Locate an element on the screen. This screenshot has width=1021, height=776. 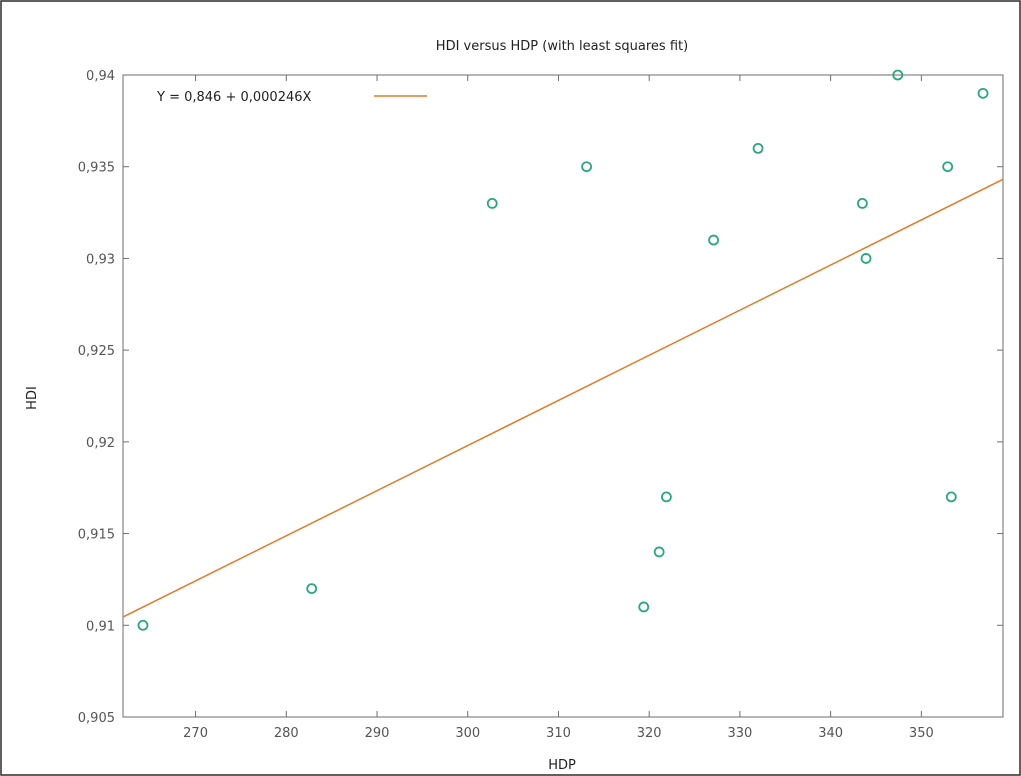
y-axis-title: HDI is located at coordinates (32, 398).